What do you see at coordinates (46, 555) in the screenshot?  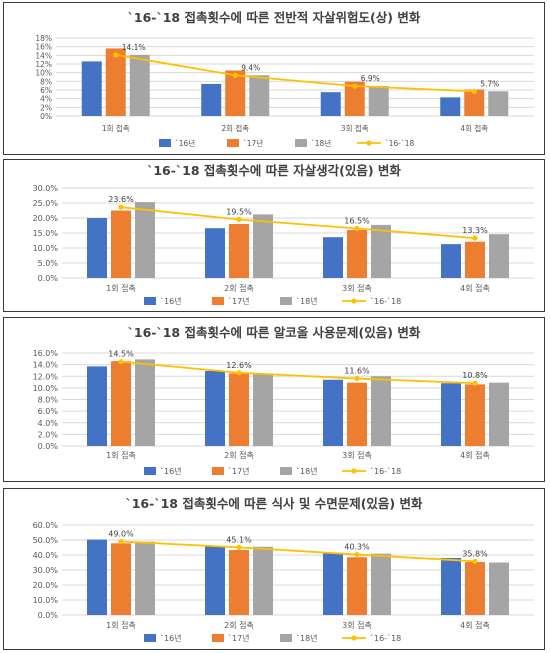 I see `y-tick-label: 40.0%` at bounding box center [46, 555].